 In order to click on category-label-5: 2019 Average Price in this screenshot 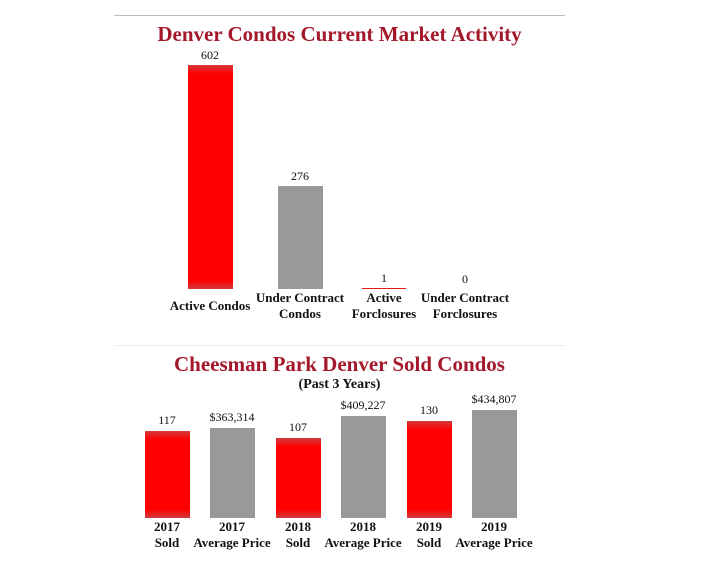, I will do `click(494, 535)`.